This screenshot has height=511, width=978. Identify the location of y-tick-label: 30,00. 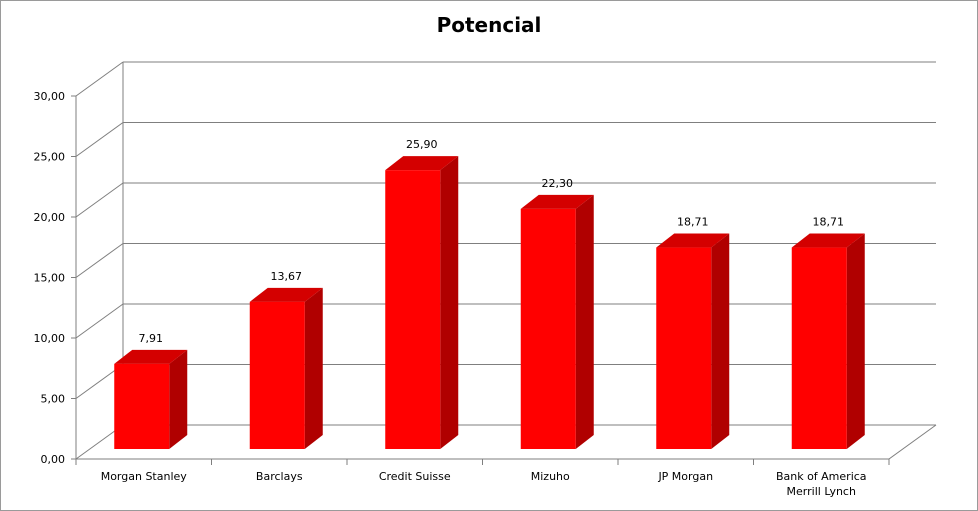
(50, 96).